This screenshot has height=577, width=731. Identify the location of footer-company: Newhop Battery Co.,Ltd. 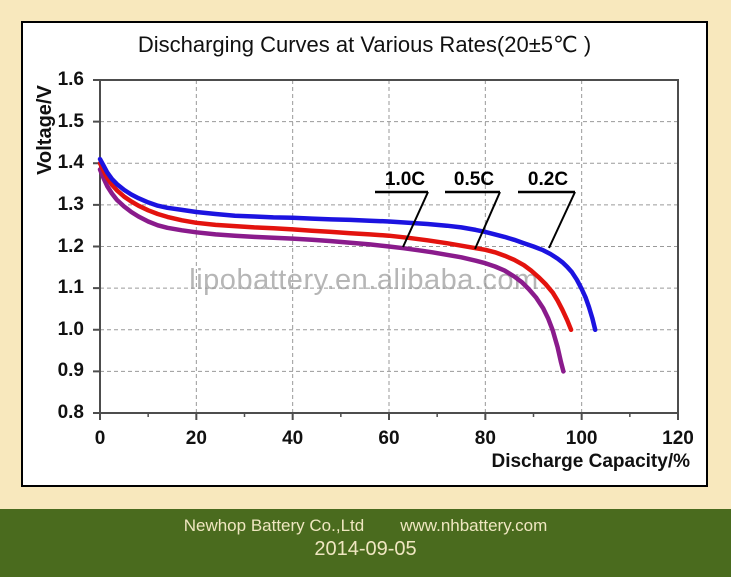
(274, 525).